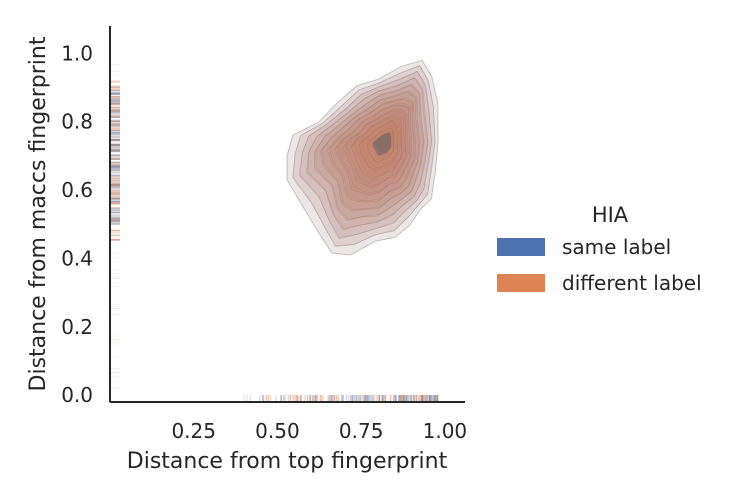 This screenshot has width=742, height=500. I want to click on x-tick-label: 0.25, so click(193, 431).